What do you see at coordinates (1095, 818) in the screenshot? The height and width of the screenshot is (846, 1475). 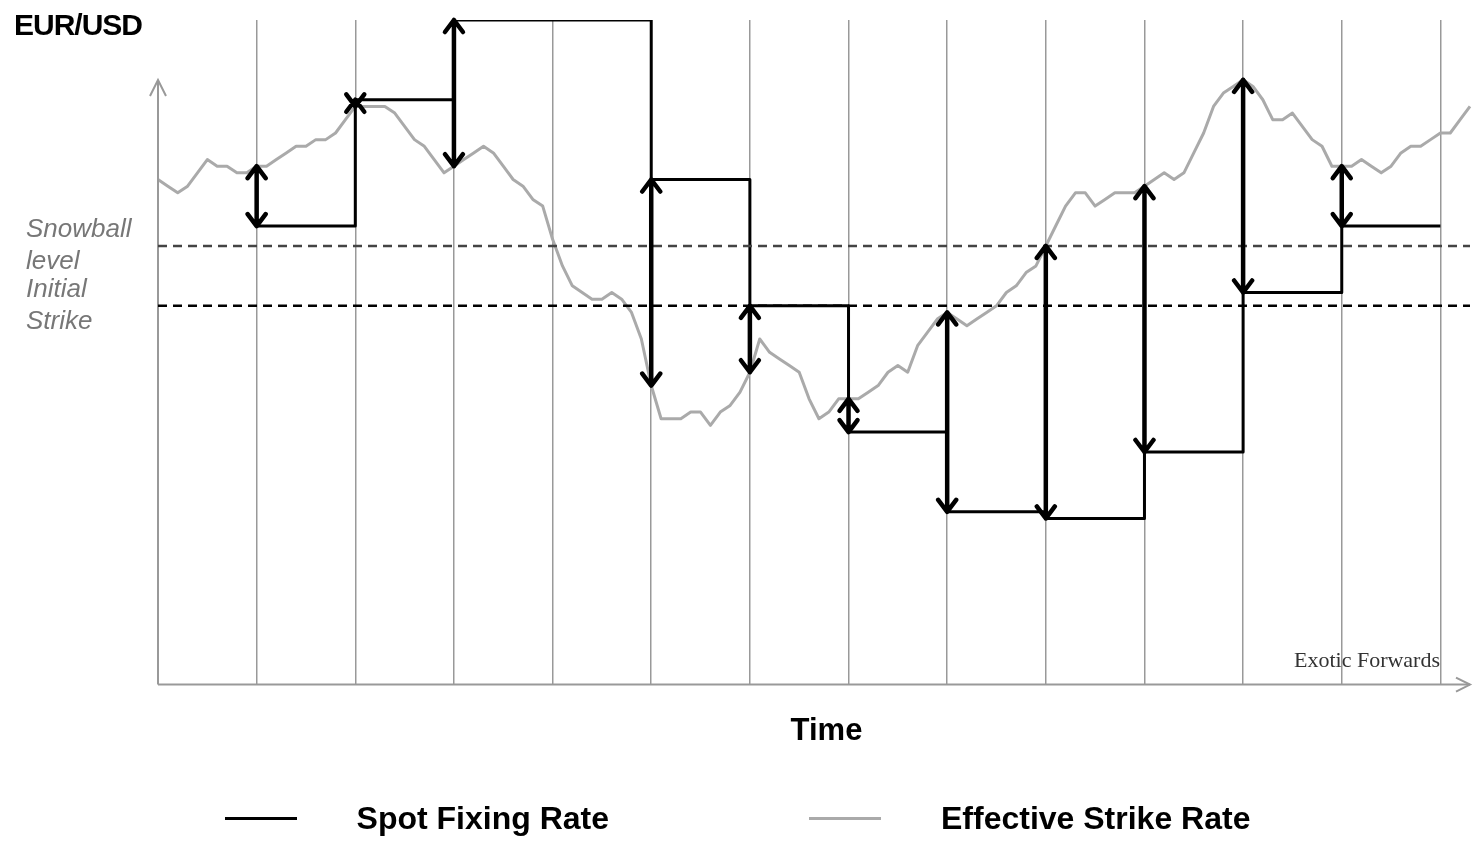 I see `legend-label: Effective Strike Rate` at bounding box center [1095, 818].